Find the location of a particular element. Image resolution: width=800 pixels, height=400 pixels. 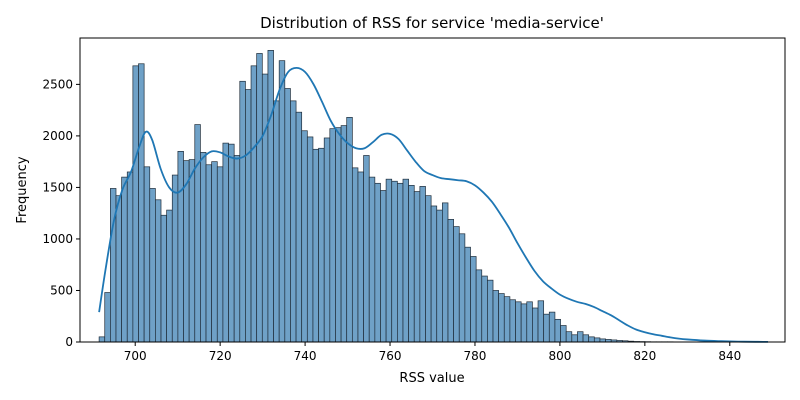

x-tick-label: 780 is located at coordinates (475, 356).